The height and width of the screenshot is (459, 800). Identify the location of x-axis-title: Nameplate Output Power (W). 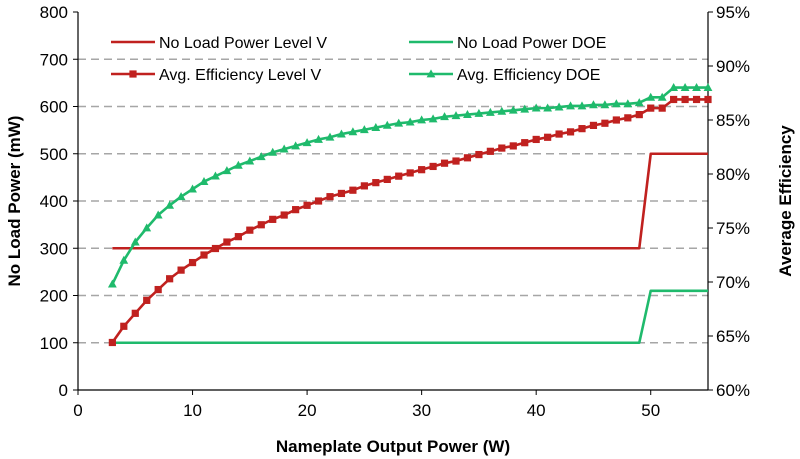
(393, 446).